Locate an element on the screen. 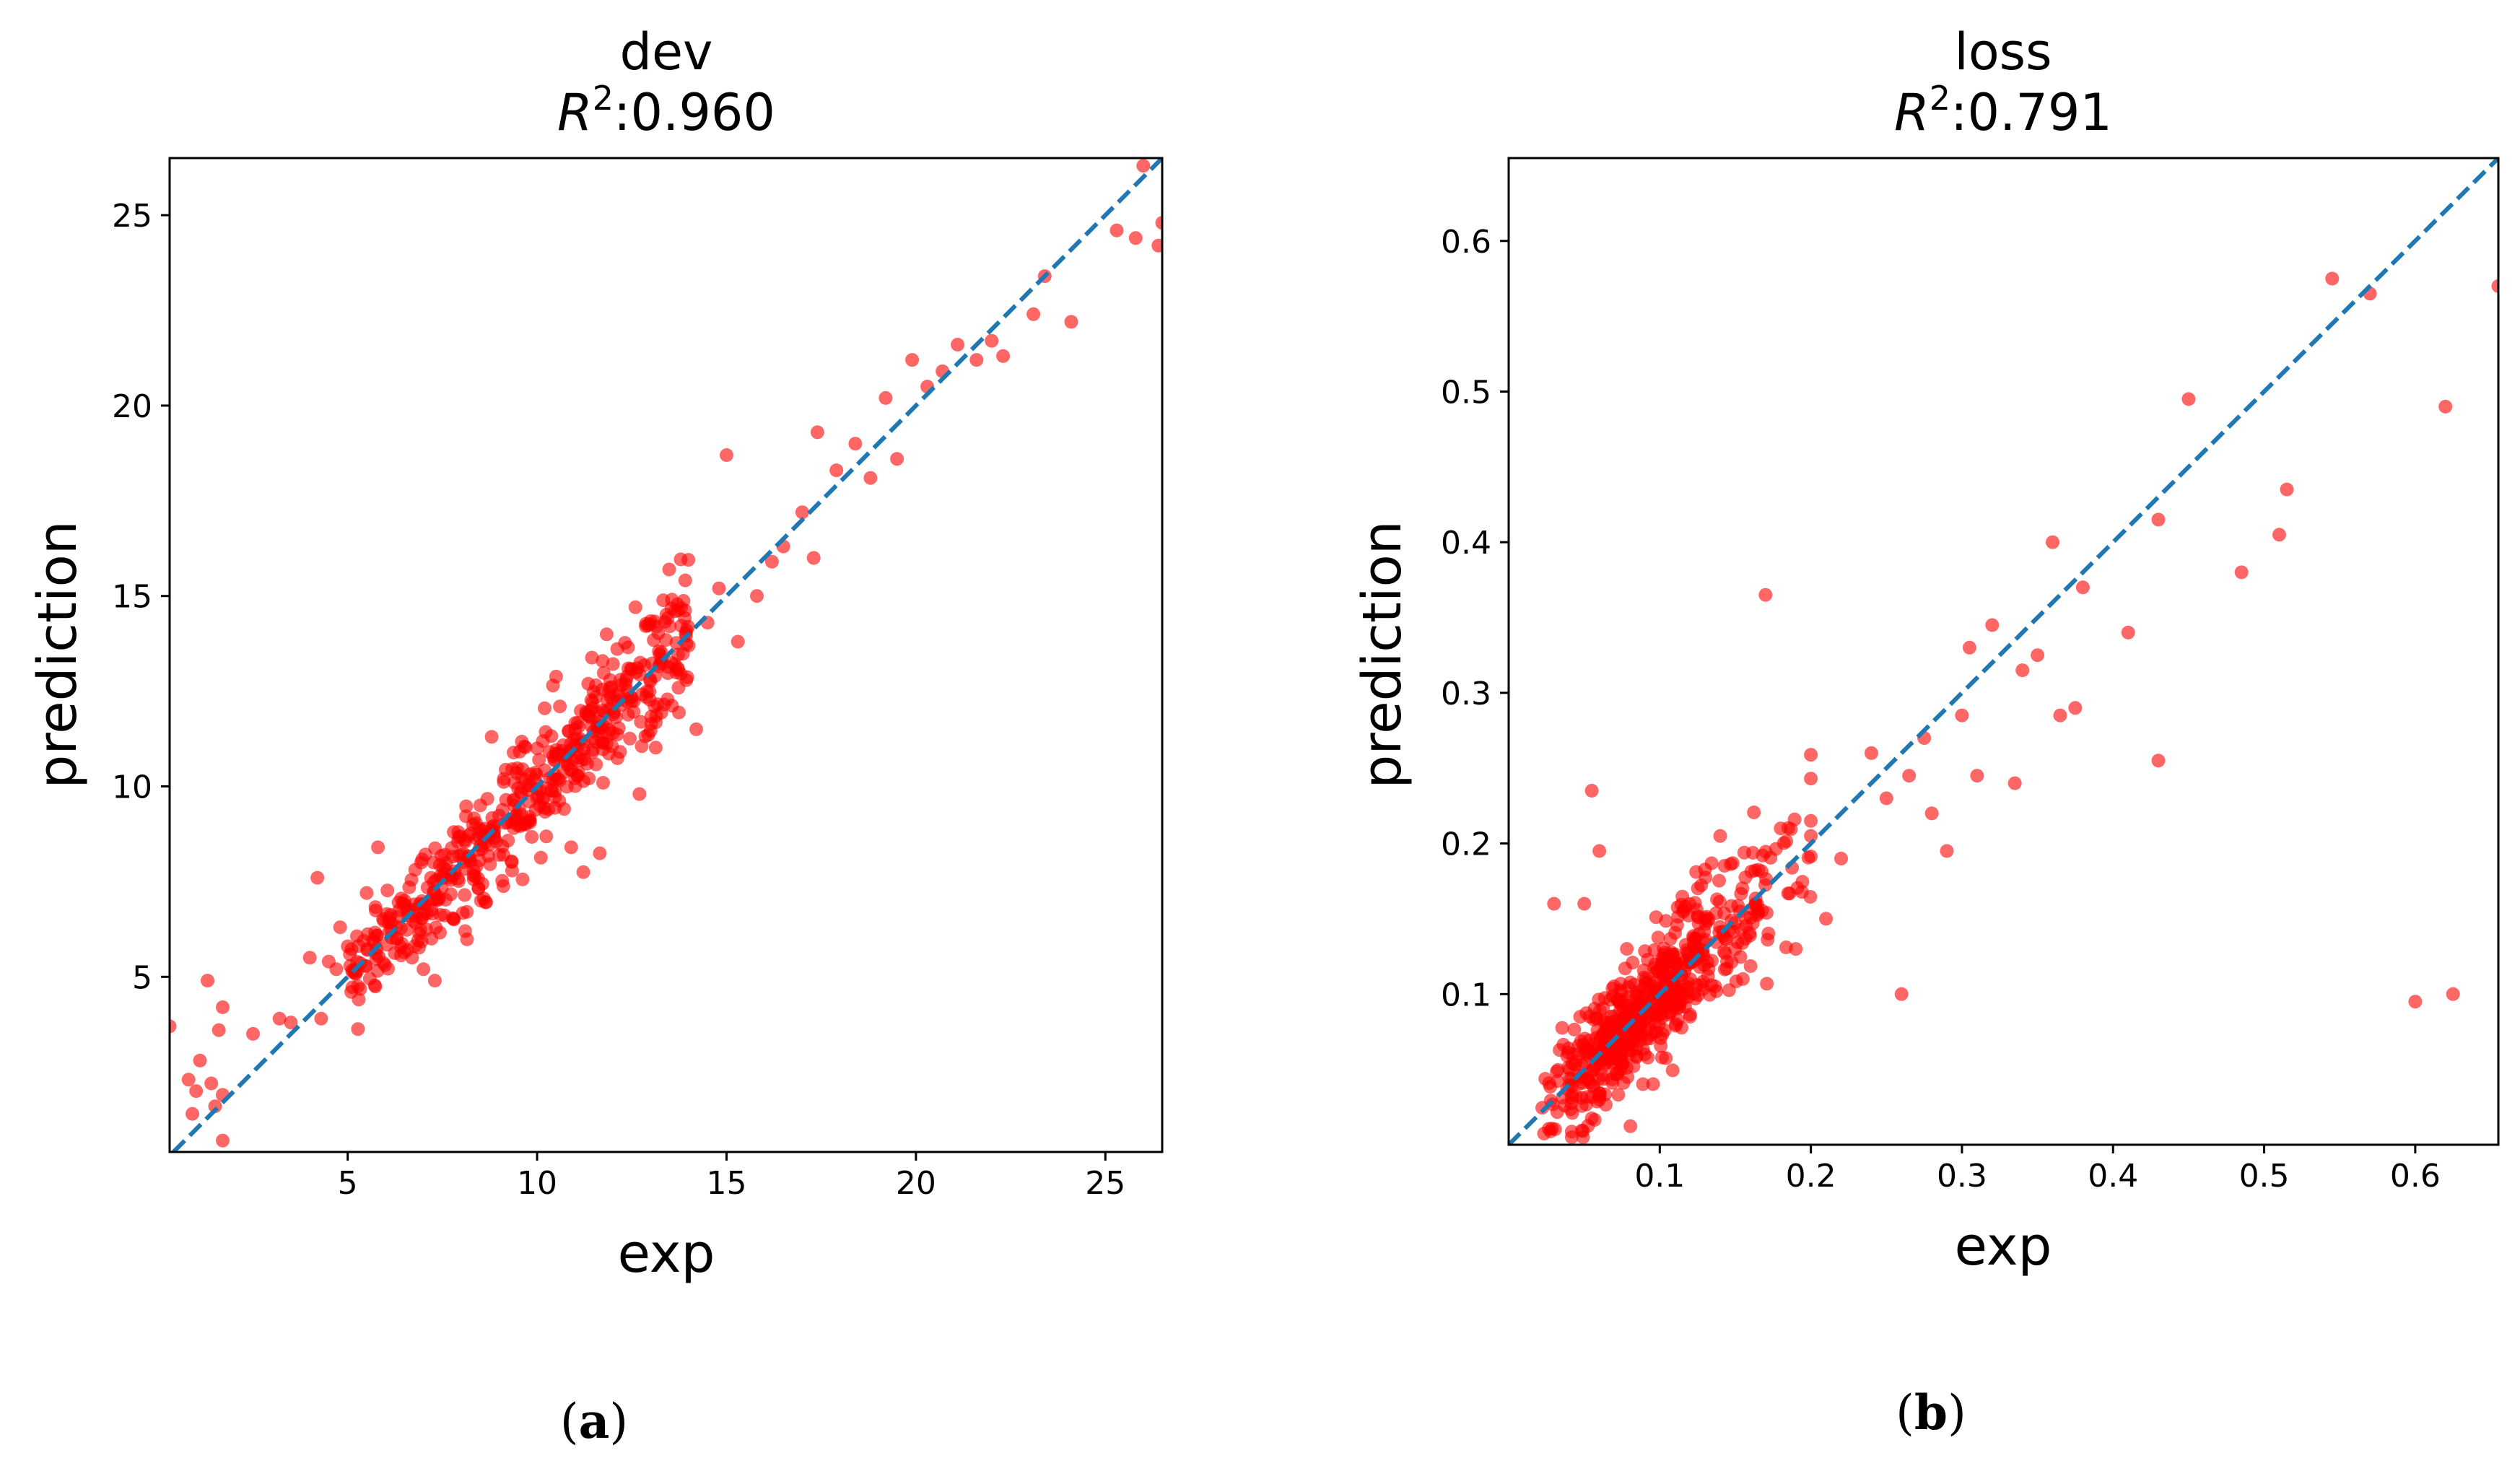  chart-title-loss: loss is located at coordinates (2003, 52).